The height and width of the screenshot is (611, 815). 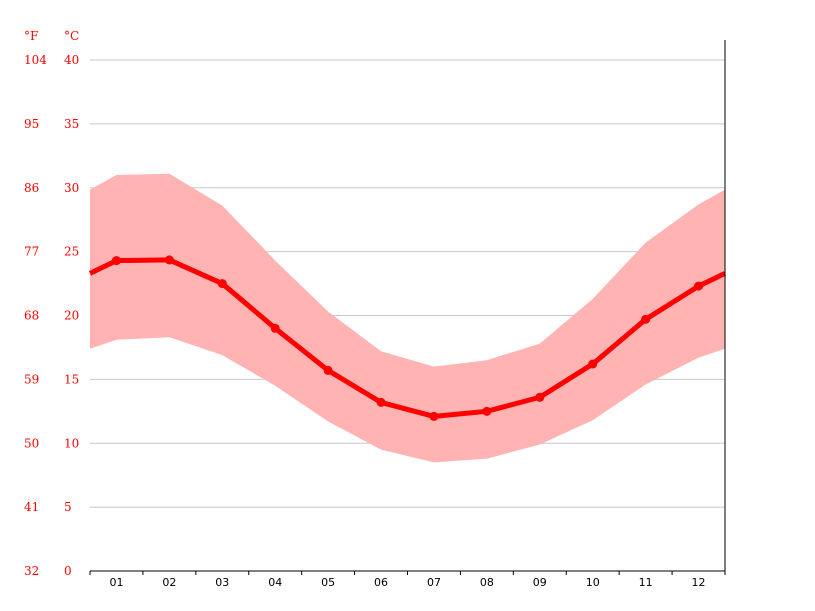 I want to click on x-tick-label: 09, so click(x=540, y=582).